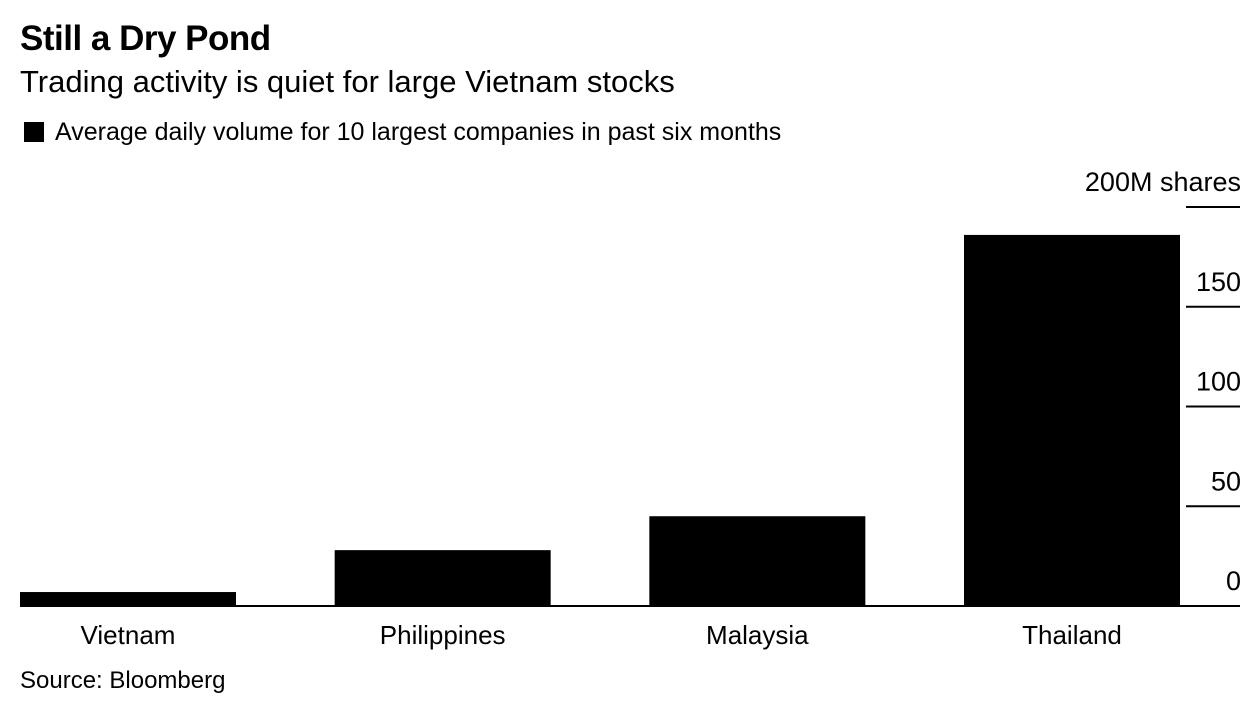  What do you see at coordinates (123, 680) in the screenshot?
I see `source-note: Source: Bloomberg` at bounding box center [123, 680].